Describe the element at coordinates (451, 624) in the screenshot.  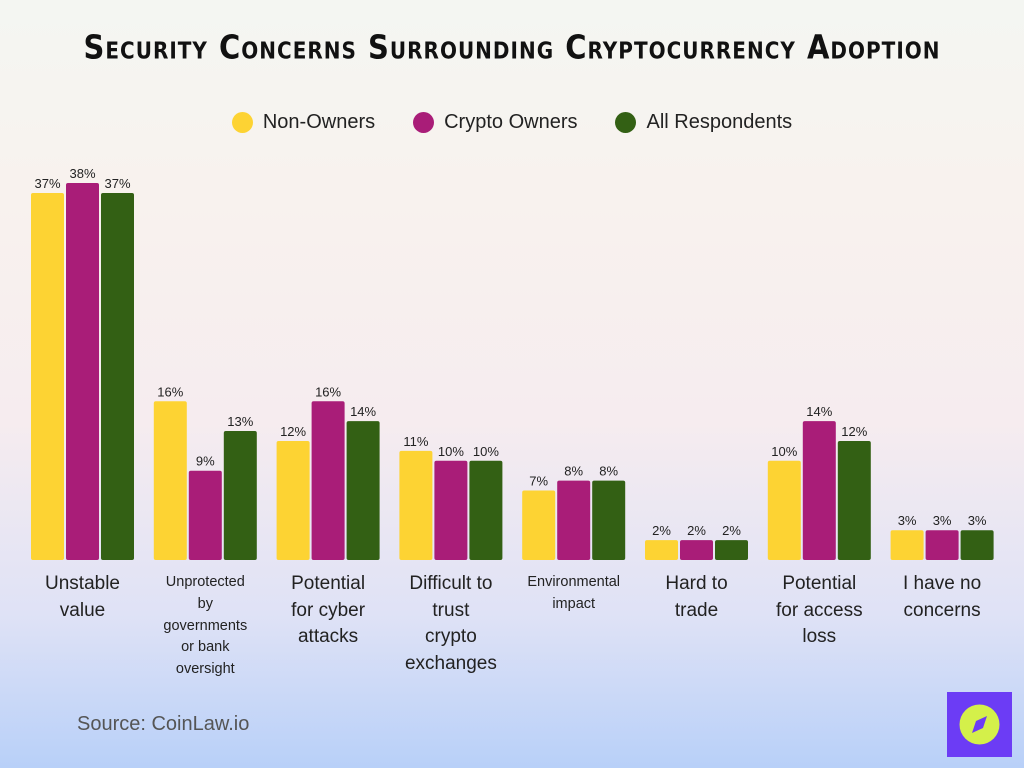
I see `category-label: Difficult to trust crypto exchanges` at that location.